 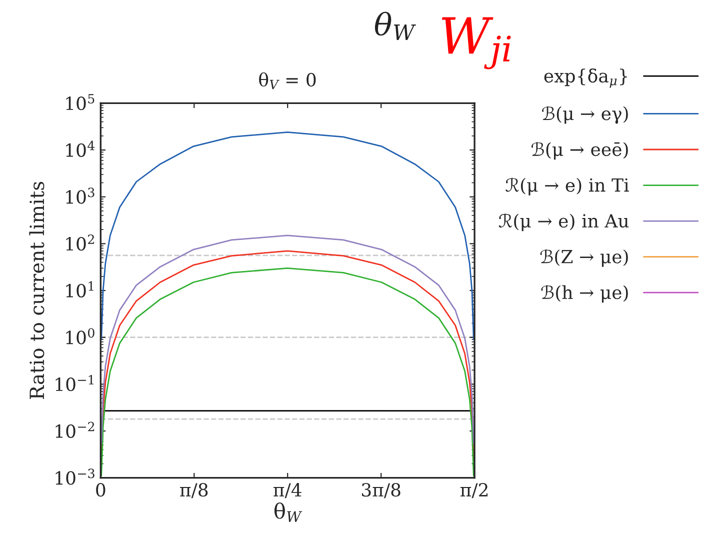 I want to click on text: W$_{ji}$, so click(x=476, y=43).